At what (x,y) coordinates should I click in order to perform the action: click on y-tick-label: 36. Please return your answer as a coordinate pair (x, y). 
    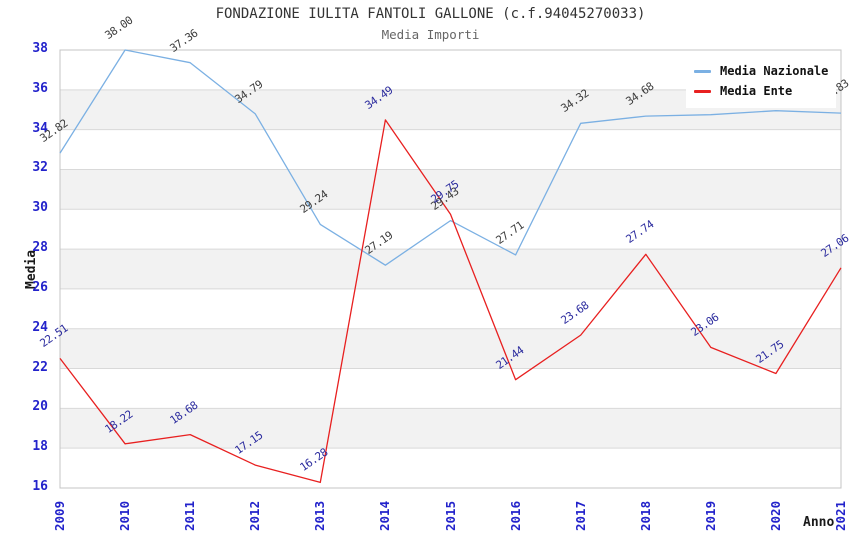
    Looking at the image, I should click on (40, 88).